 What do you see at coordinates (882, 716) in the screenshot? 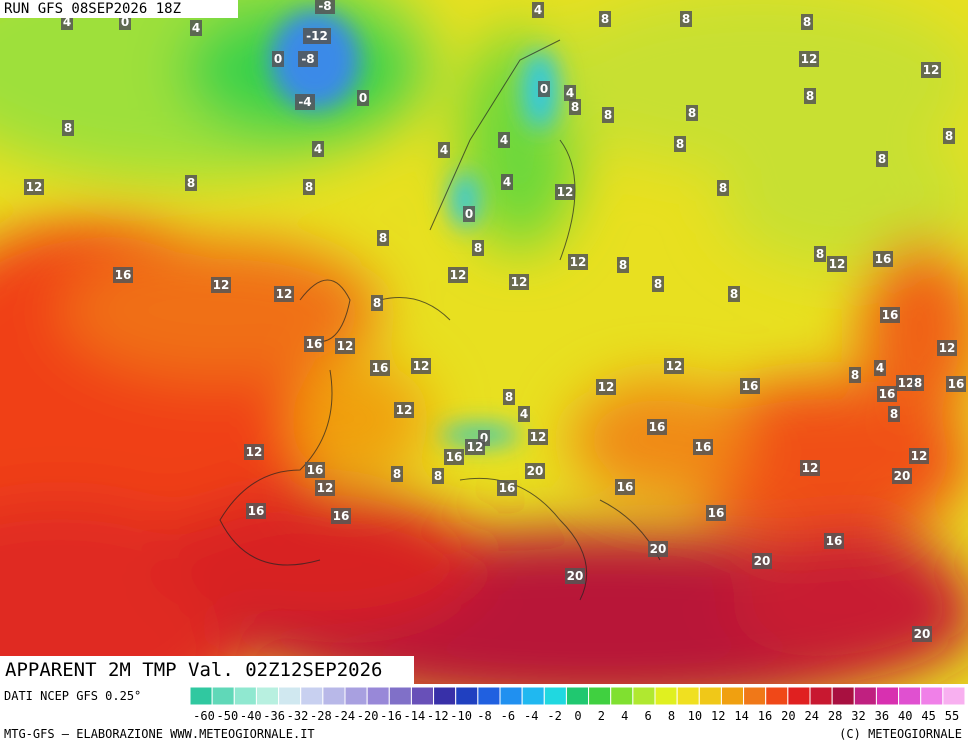
I see `scale-label: 36` at bounding box center [882, 716].